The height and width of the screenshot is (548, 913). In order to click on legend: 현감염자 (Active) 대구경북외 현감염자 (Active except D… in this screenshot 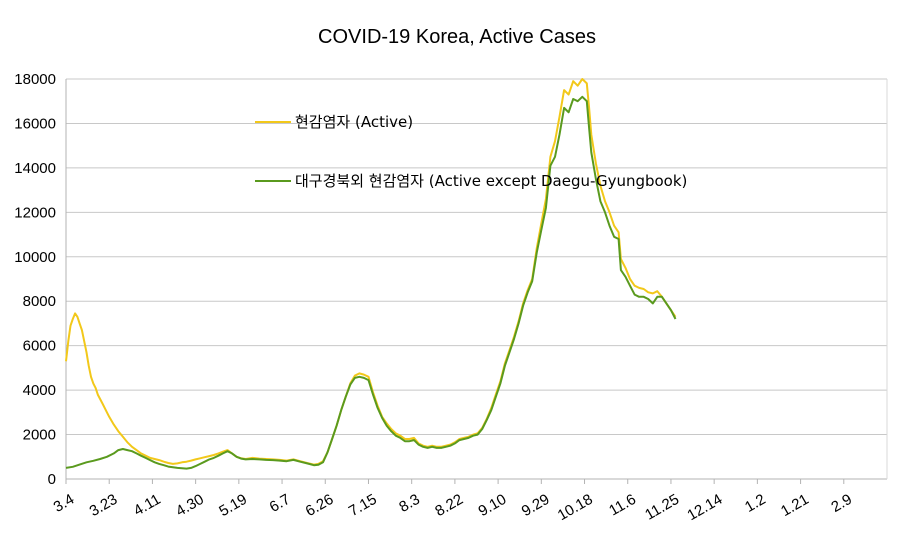, I will do `click(471, 151)`.